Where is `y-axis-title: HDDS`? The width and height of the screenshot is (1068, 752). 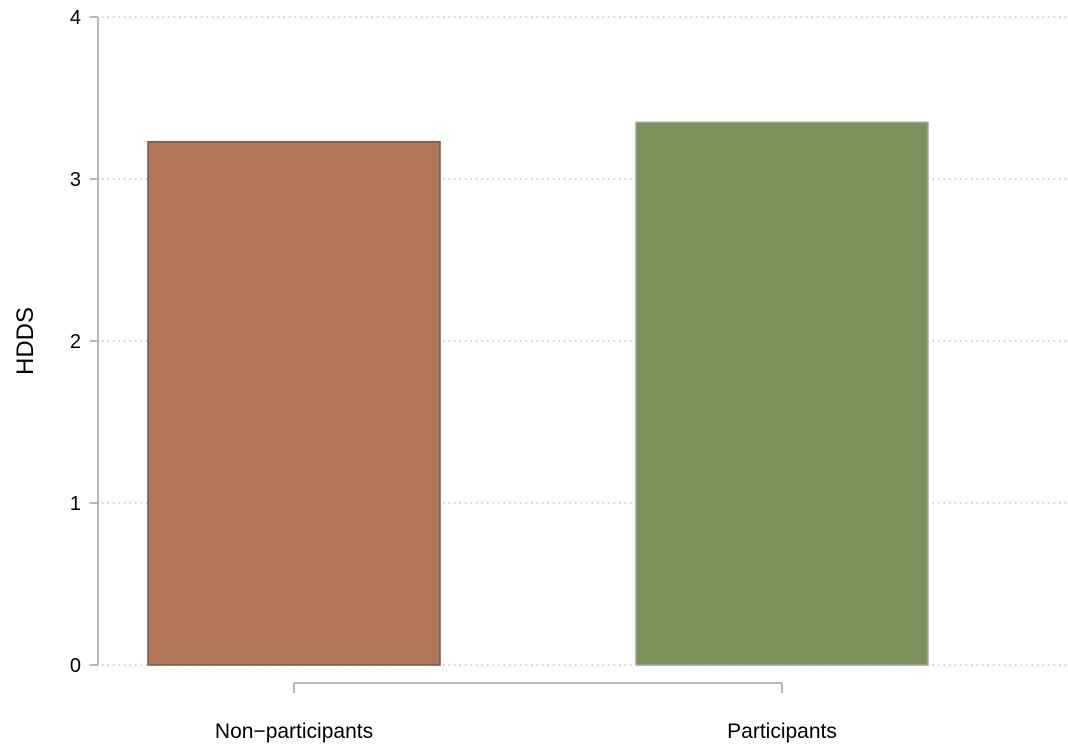
y-axis-title: HDDS is located at coordinates (25, 341).